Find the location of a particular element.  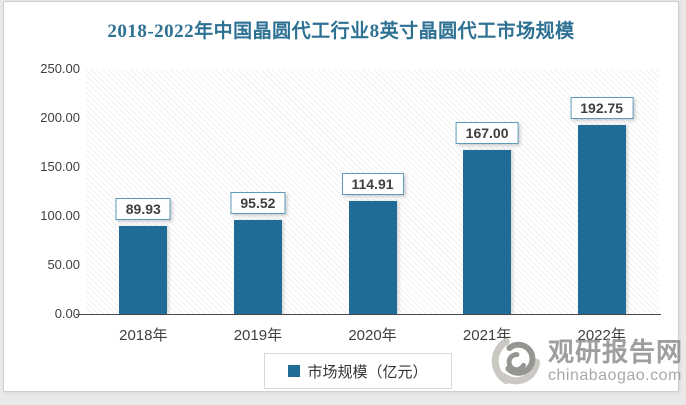

watermark-brand: 观研报告网 is located at coordinates (616, 351).